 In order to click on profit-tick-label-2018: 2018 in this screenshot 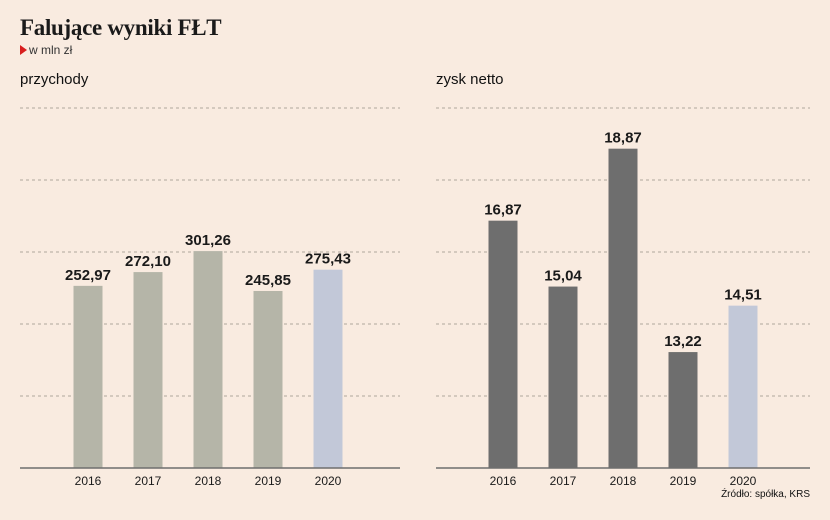, I will do `click(623, 481)`.